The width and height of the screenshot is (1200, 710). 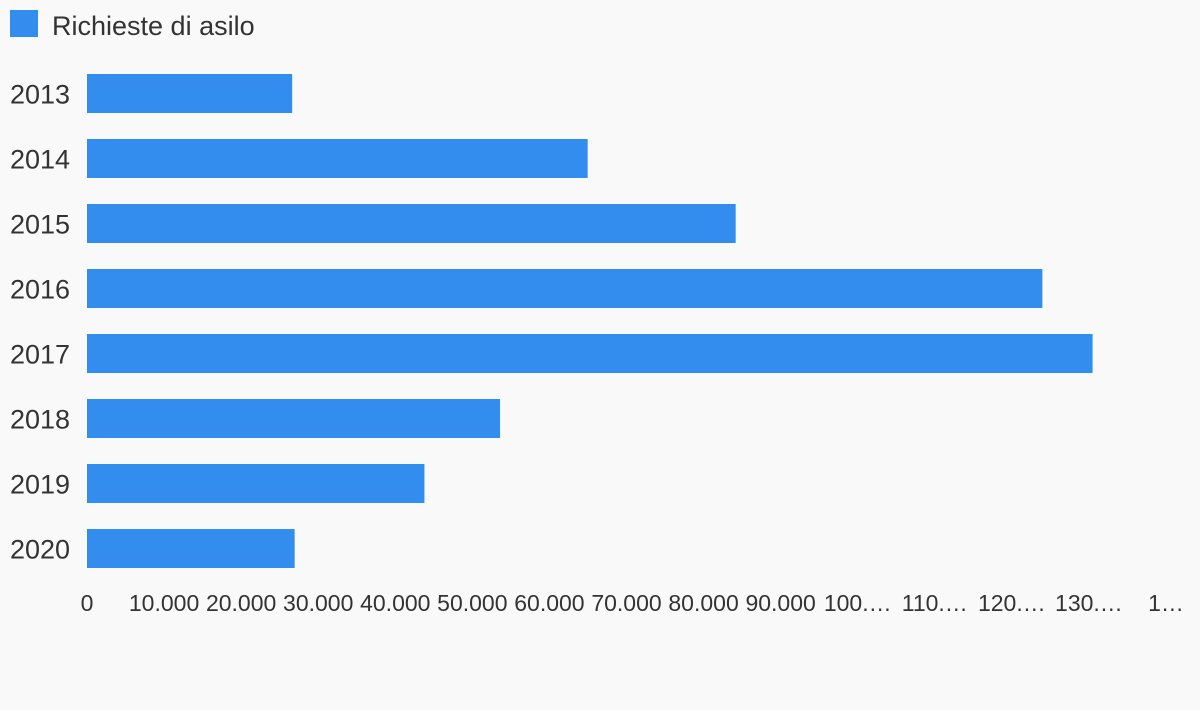 What do you see at coordinates (411, 223) in the screenshot?
I see `bar-2015` at bounding box center [411, 223].